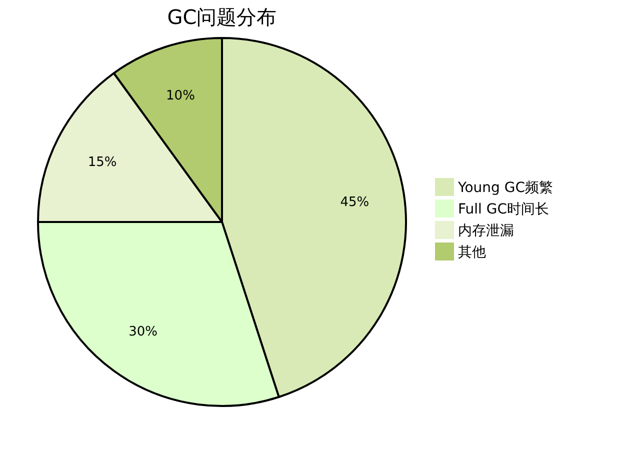  I want to click on legend-label: Young GC频繁, so click(505, 188).